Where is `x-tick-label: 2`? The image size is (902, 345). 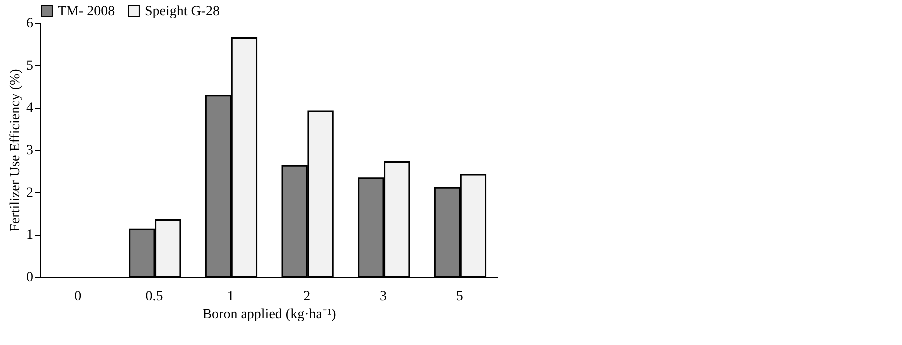
x-tick-label: 2 is located at coordinates (307, 297).